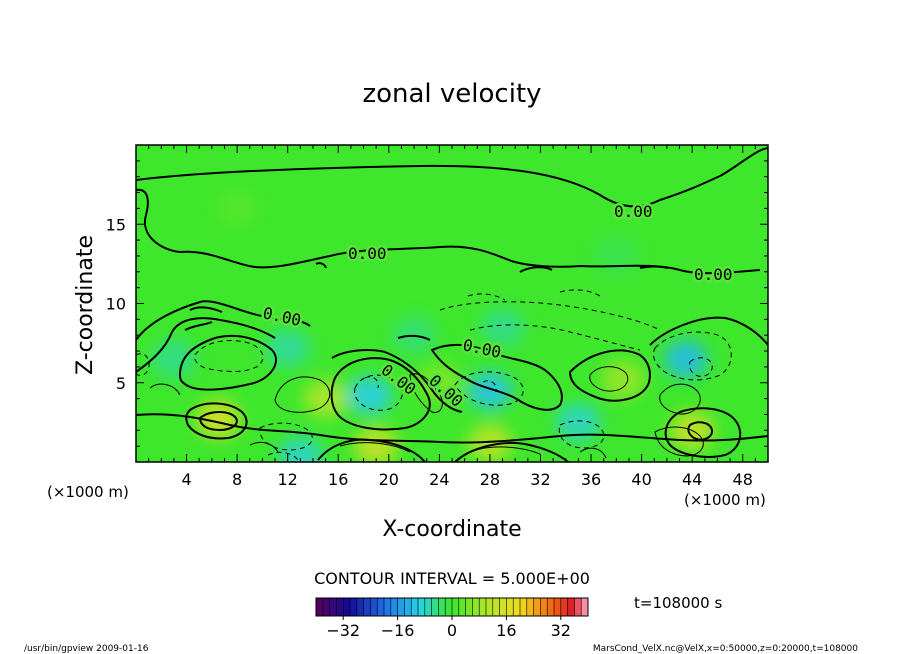 The image size is (904, 654). What do you see at coordinates (451, 94) in the screenshot?
I see `chart-title: zonal velocity` at bounding box center [451, 94].